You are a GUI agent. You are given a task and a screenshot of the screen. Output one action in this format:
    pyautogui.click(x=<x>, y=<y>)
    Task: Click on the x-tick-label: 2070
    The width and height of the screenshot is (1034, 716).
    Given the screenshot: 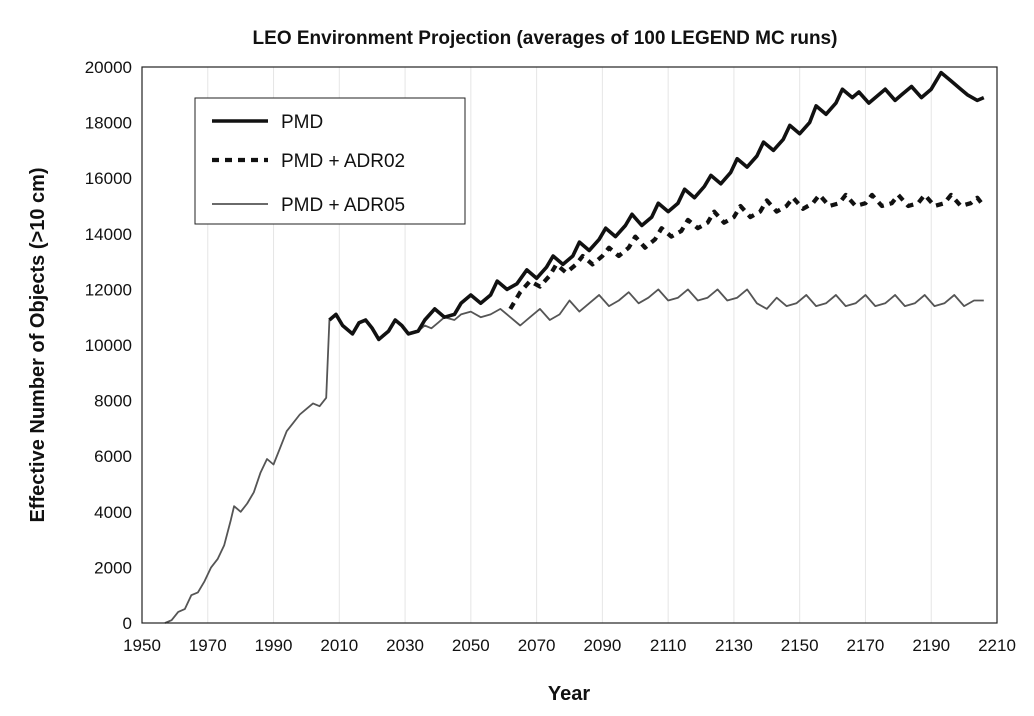 What is the action you would take?
    pyautogui.click(x=537, y=645)
    